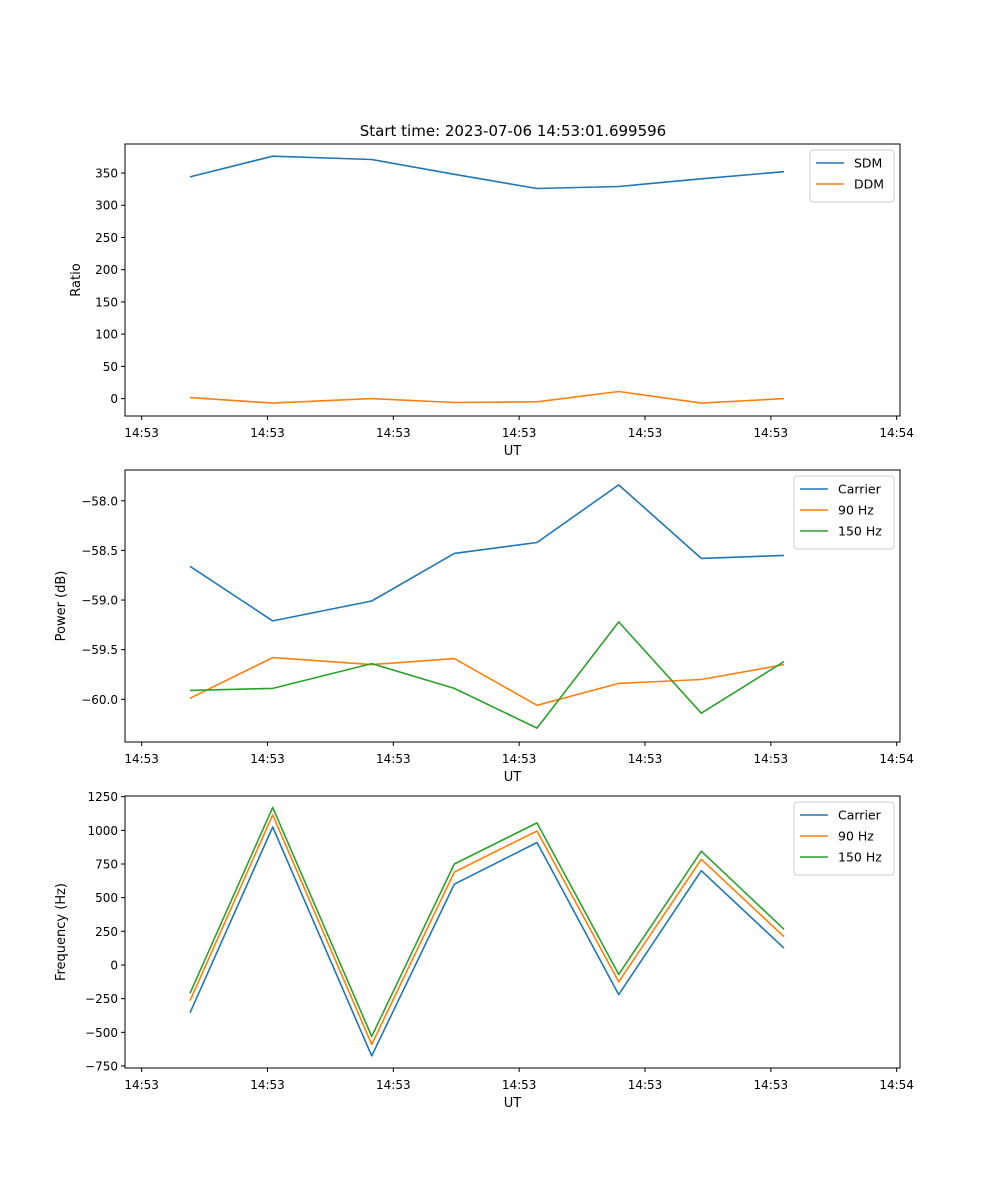  I want to click on y-axis-label: Power (dB), so click(61, 606).